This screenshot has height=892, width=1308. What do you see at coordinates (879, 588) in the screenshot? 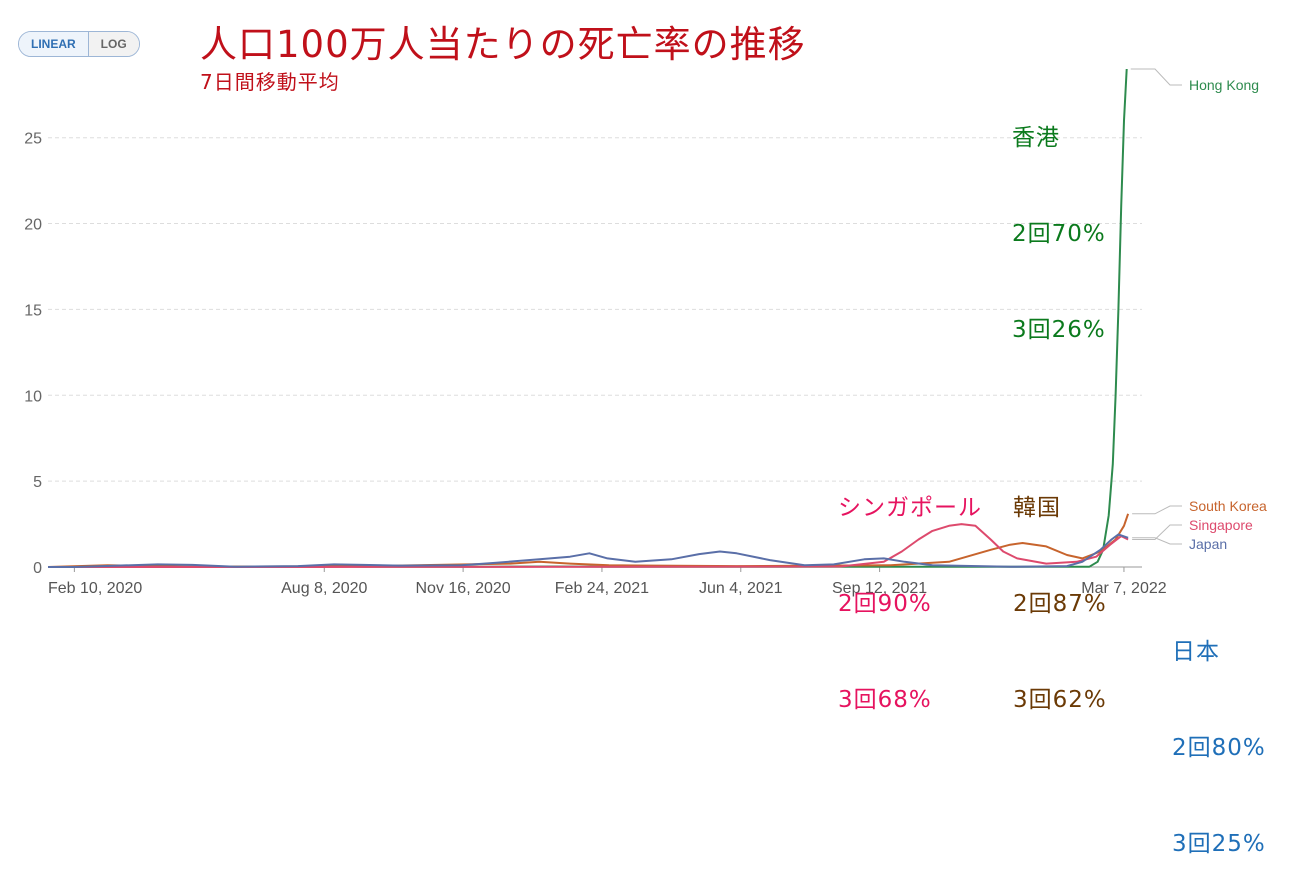
I see `x-tick-label: Sep 12, 2021` at bounding box center [879, 588].